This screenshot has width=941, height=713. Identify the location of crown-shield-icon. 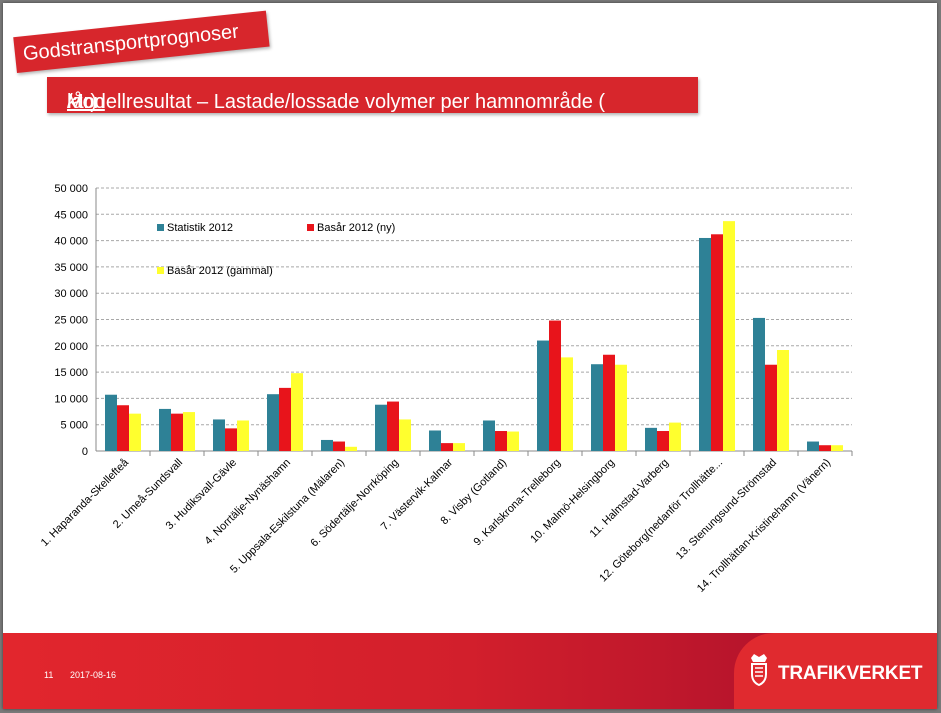
(759, 670).